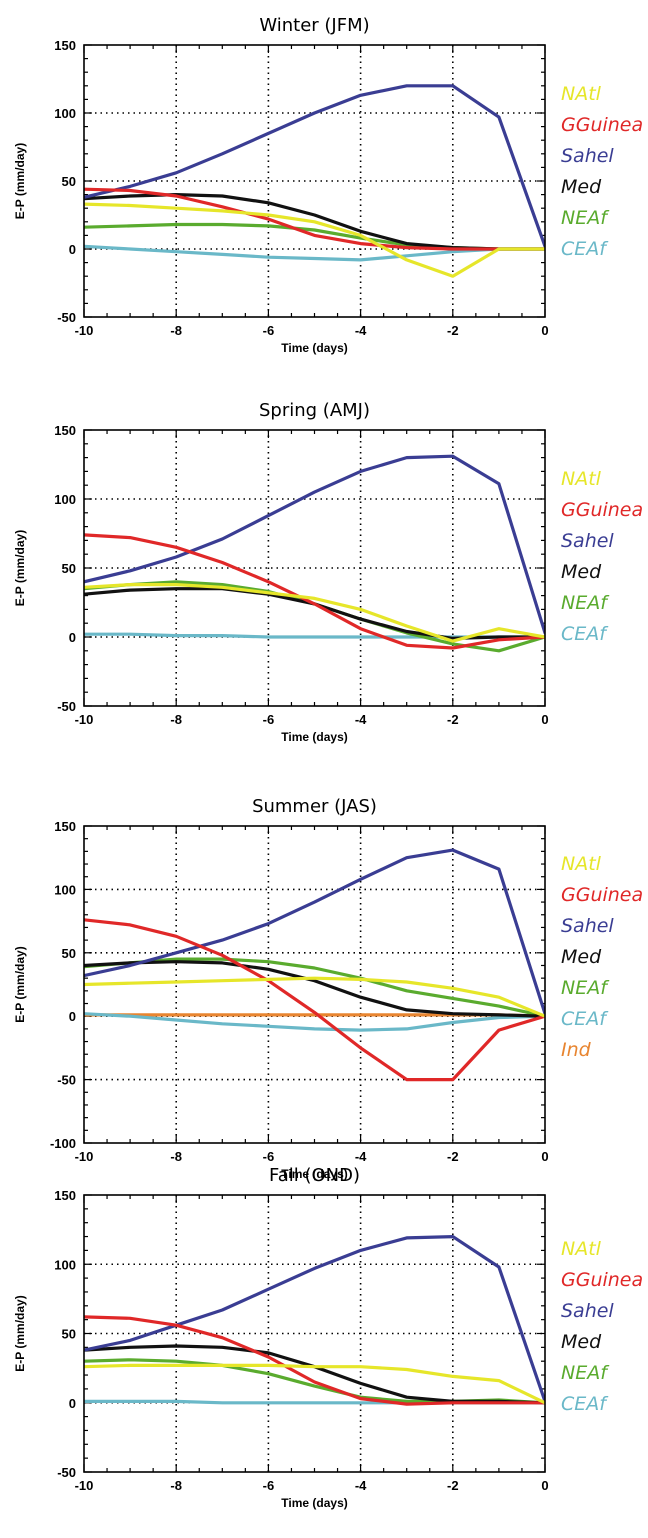  Describe the element at coordinates (314, 410) in the screenshot. I see `chart-title: Spring (AMJ)` at that location.